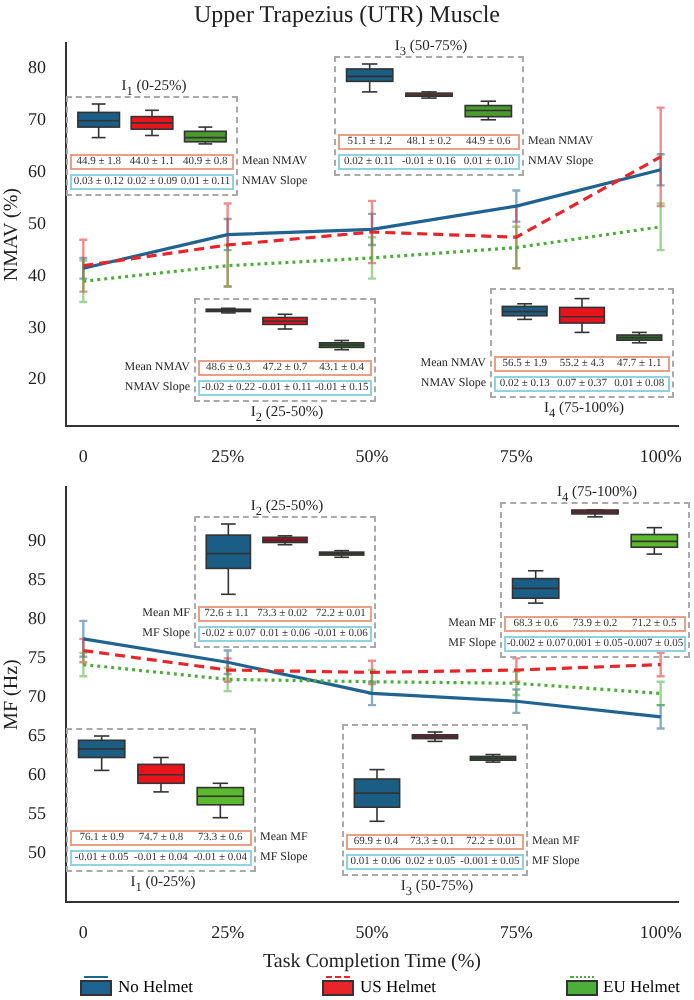 The height and width of the screenshot is (1000, 694). What do you see at coordinates (37, 378) in the screenshot?
I see `y-tick-label: 20` at bounding box center [37, 378].